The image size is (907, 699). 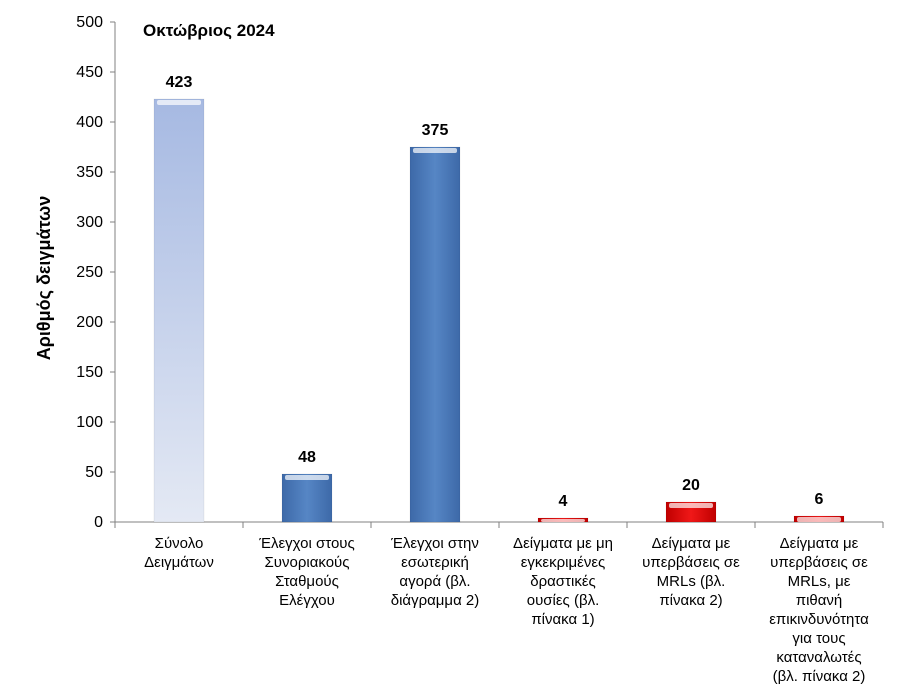 What do you see at coordinates (98, 522) in the screenshot?
I see `y-tick-label: 0` at bounding box center [98, 522].